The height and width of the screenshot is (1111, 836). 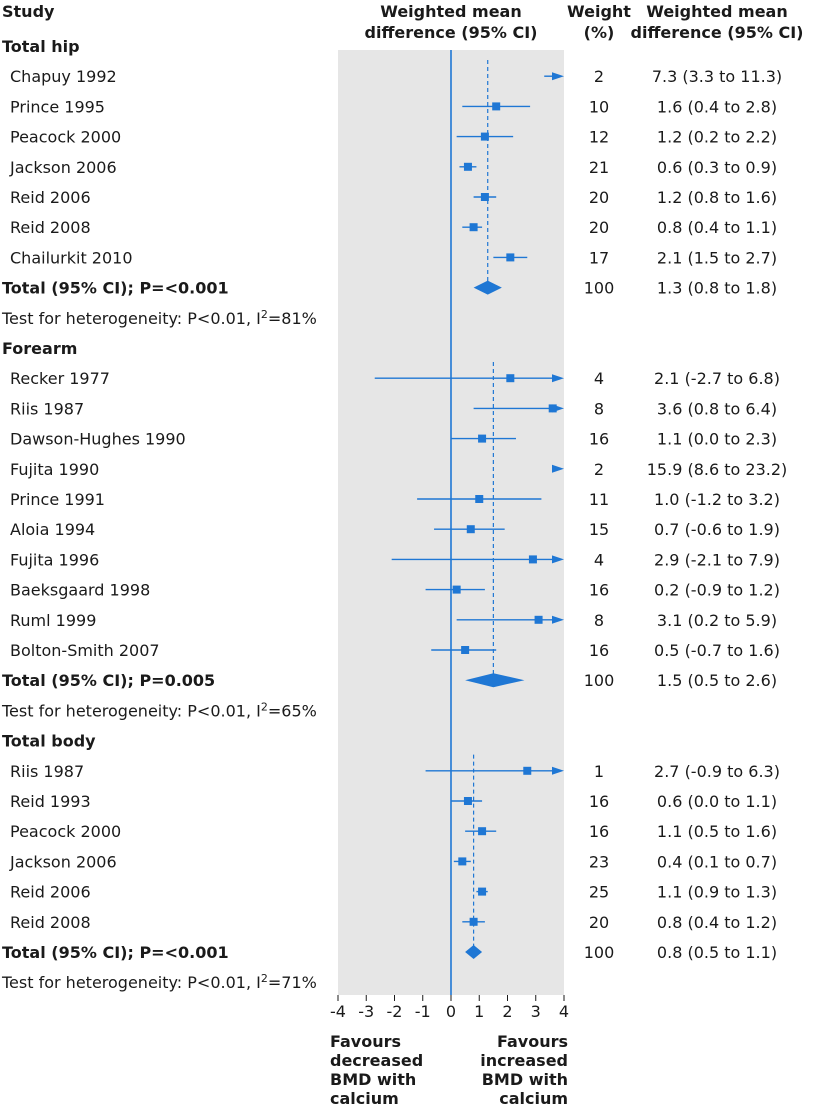 What do you see at coordinates (60, 378) in the screenshot?
I see `study-label: Recker 1977` at bounding box center [60, 378].